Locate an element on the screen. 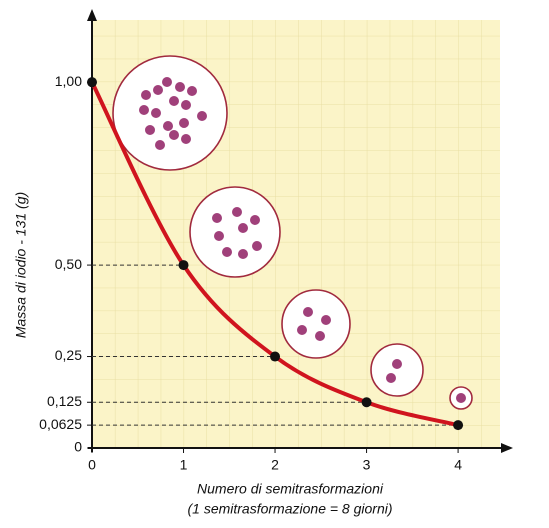  x-axis-note: (1 semitrasformazione = 8 giorni) is located at coordinates (289, 509).